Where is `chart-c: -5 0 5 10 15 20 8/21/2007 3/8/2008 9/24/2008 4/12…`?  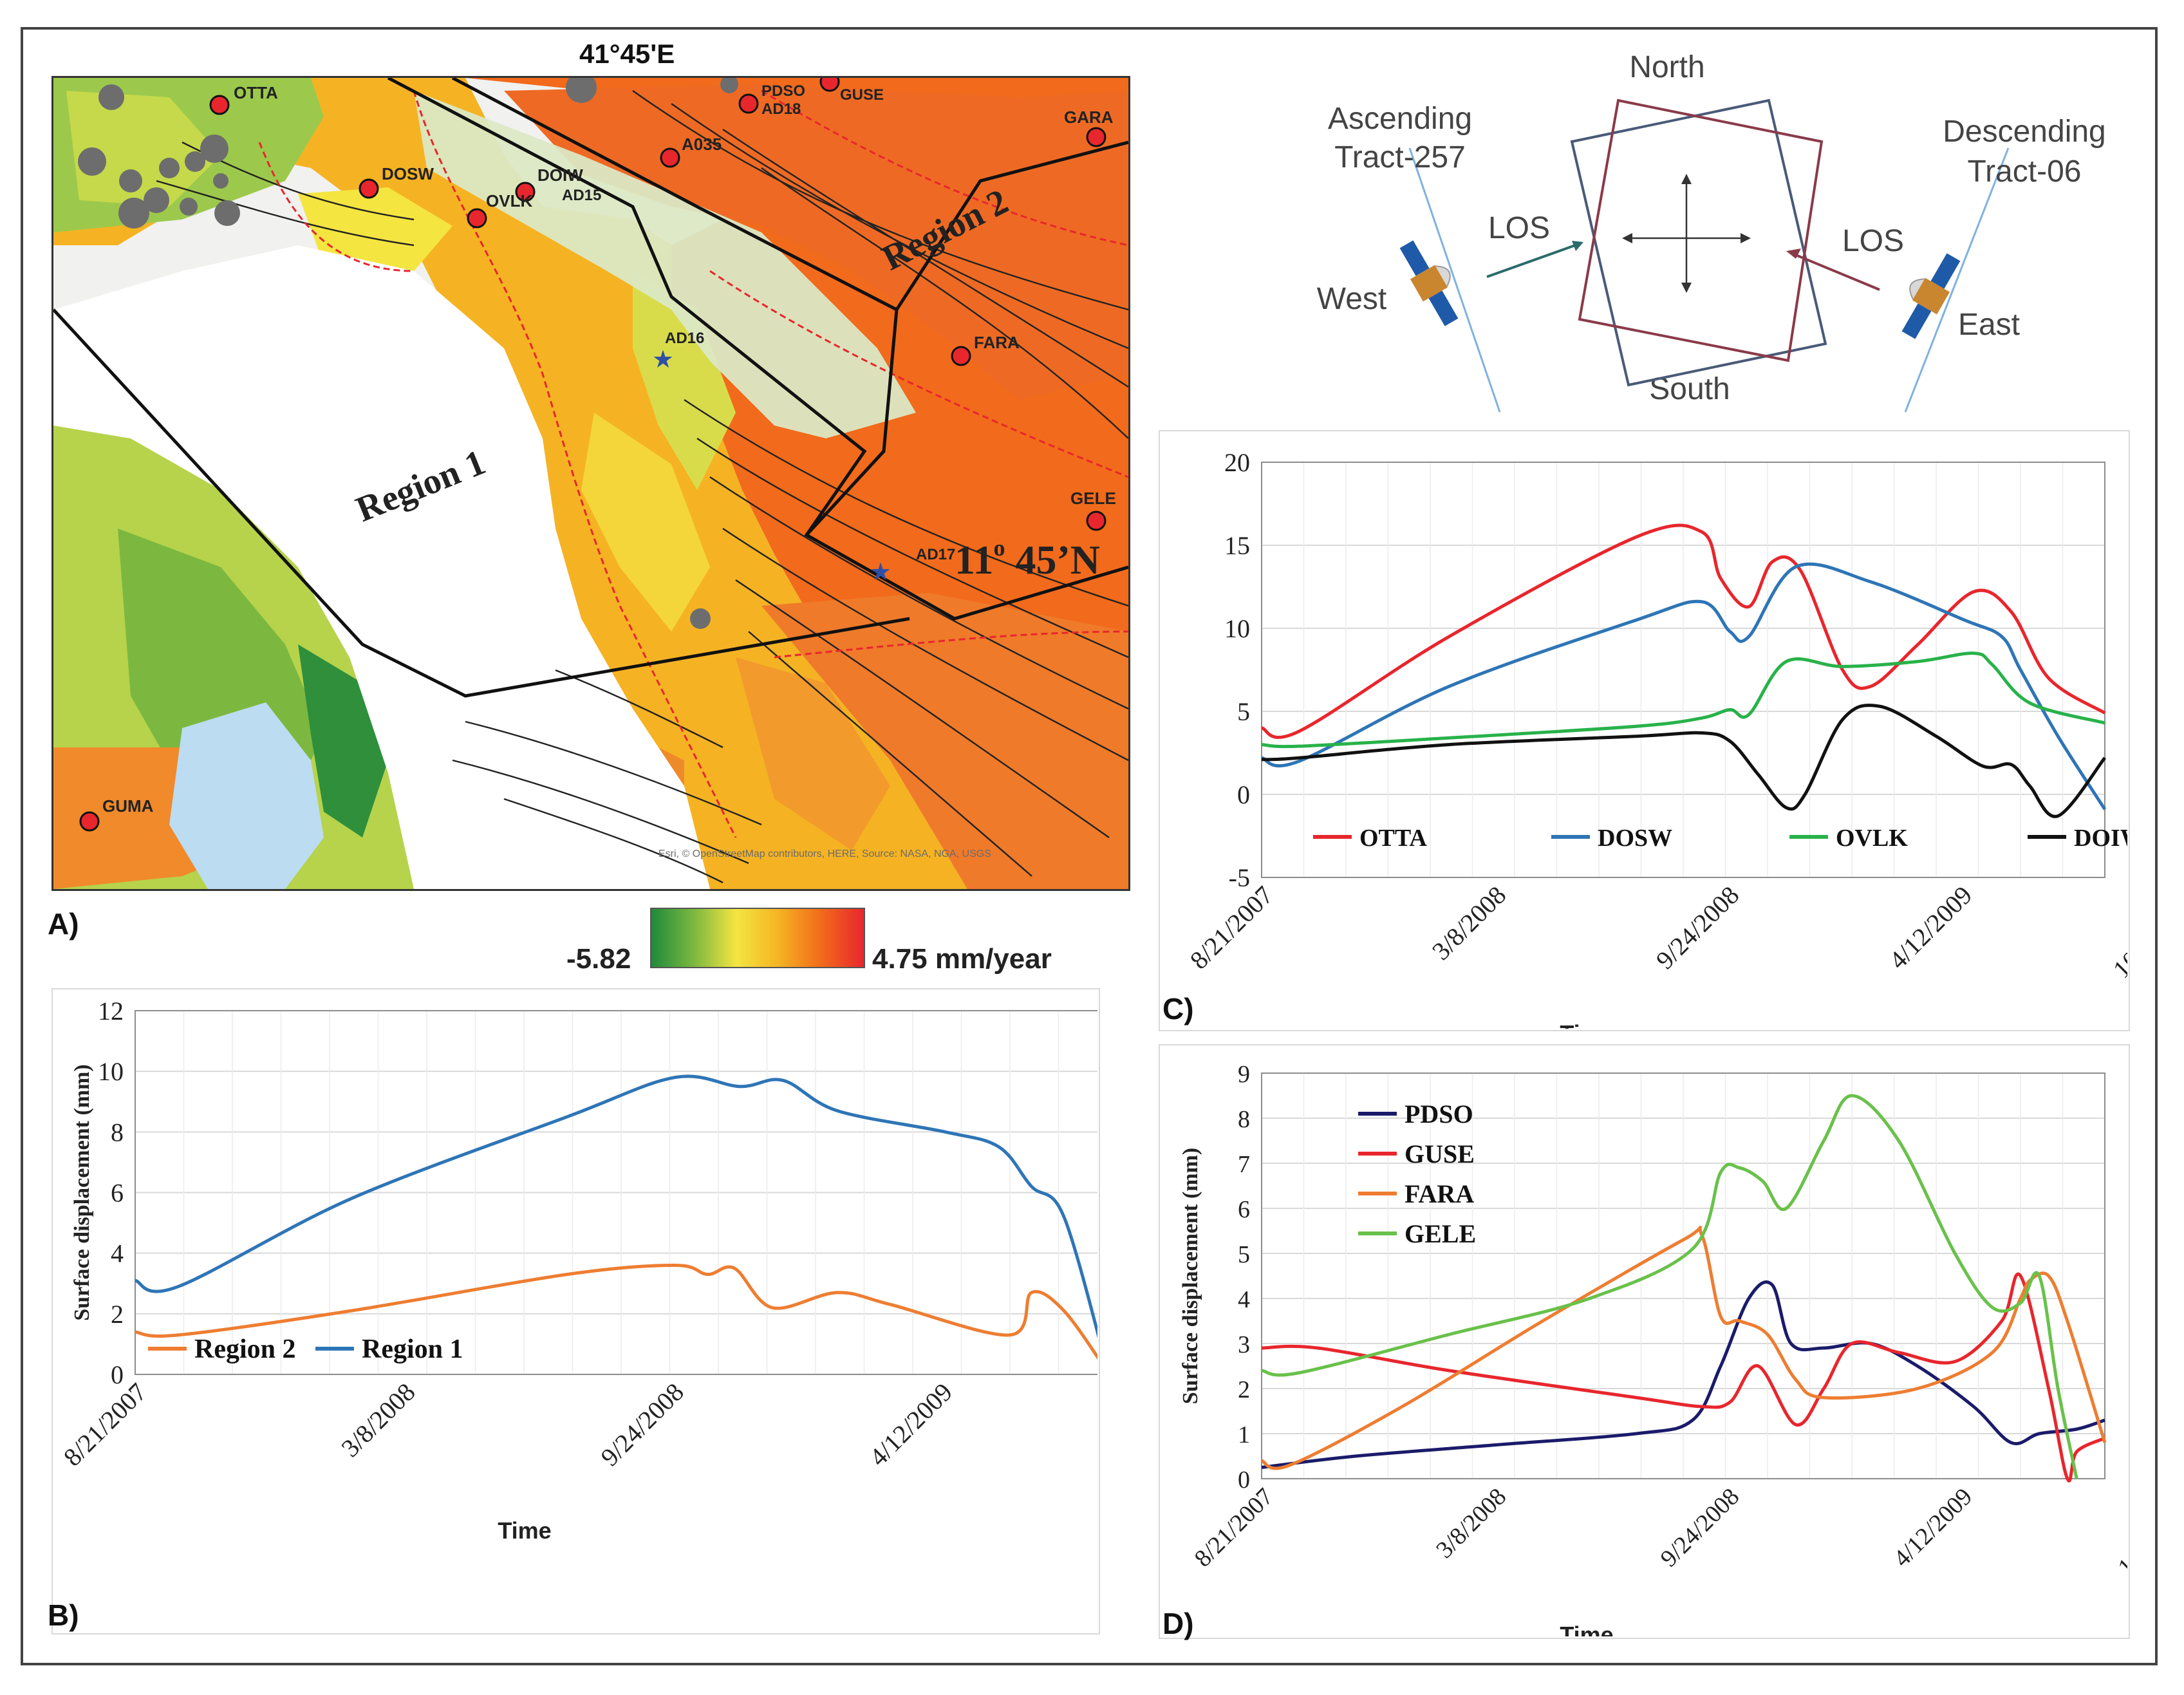
chart-c: -5 0 5 10 15 20 8/21/2007 3/8/2008 9/24/2008 4/12… is located at coordinates (1655, 738).